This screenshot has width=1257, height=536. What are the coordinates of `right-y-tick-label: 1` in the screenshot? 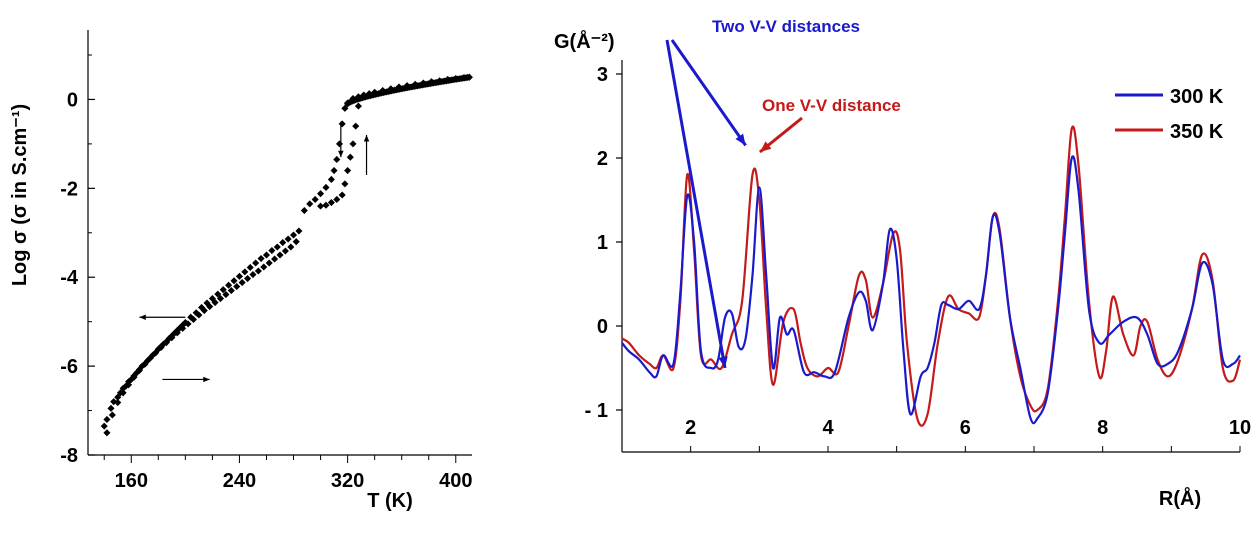 It's located at (602, 243).